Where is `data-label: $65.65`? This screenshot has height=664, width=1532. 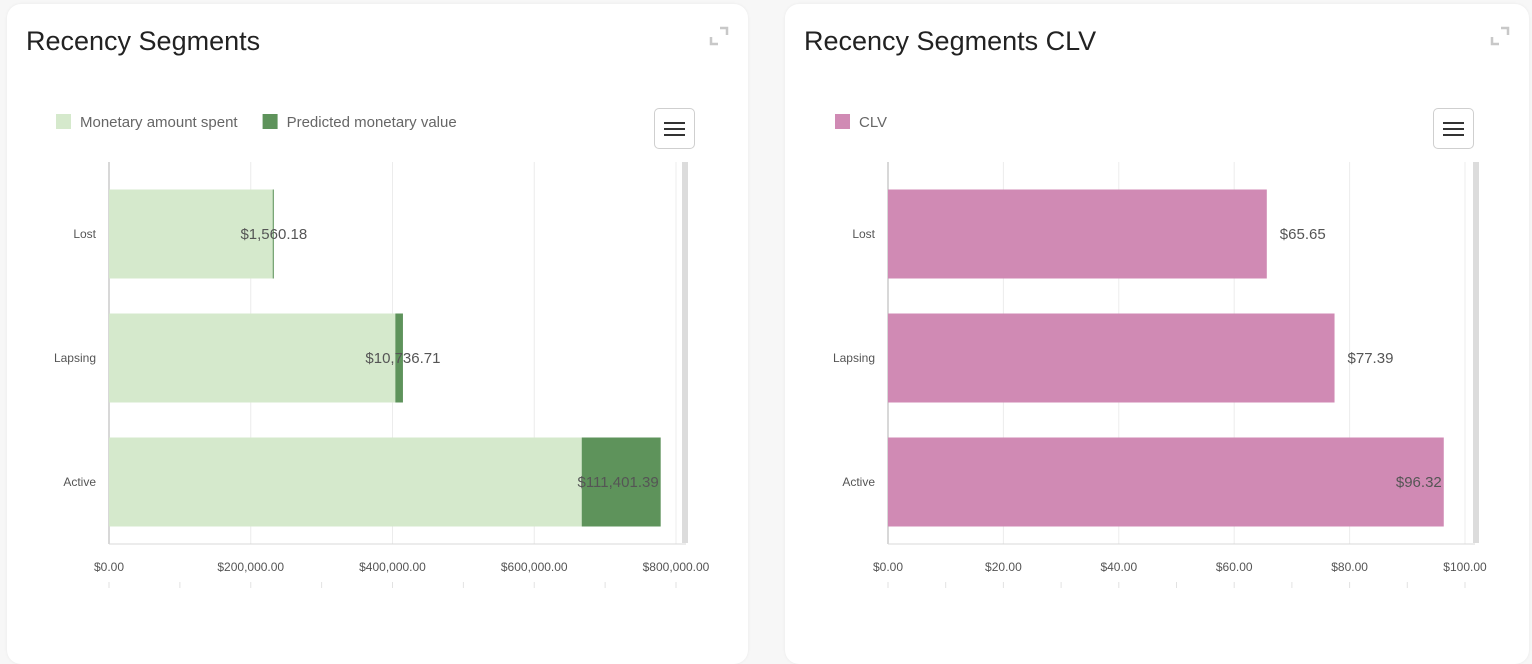
data-label: $65.65 is located at coordinates (1303, 234).